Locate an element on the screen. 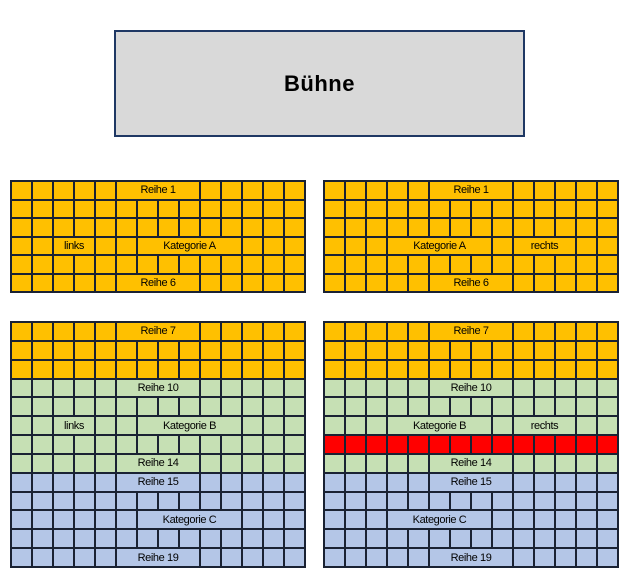 The image size is (629, 580). row-label-cell: Reihe 10 is located at coordinates (471, 388).